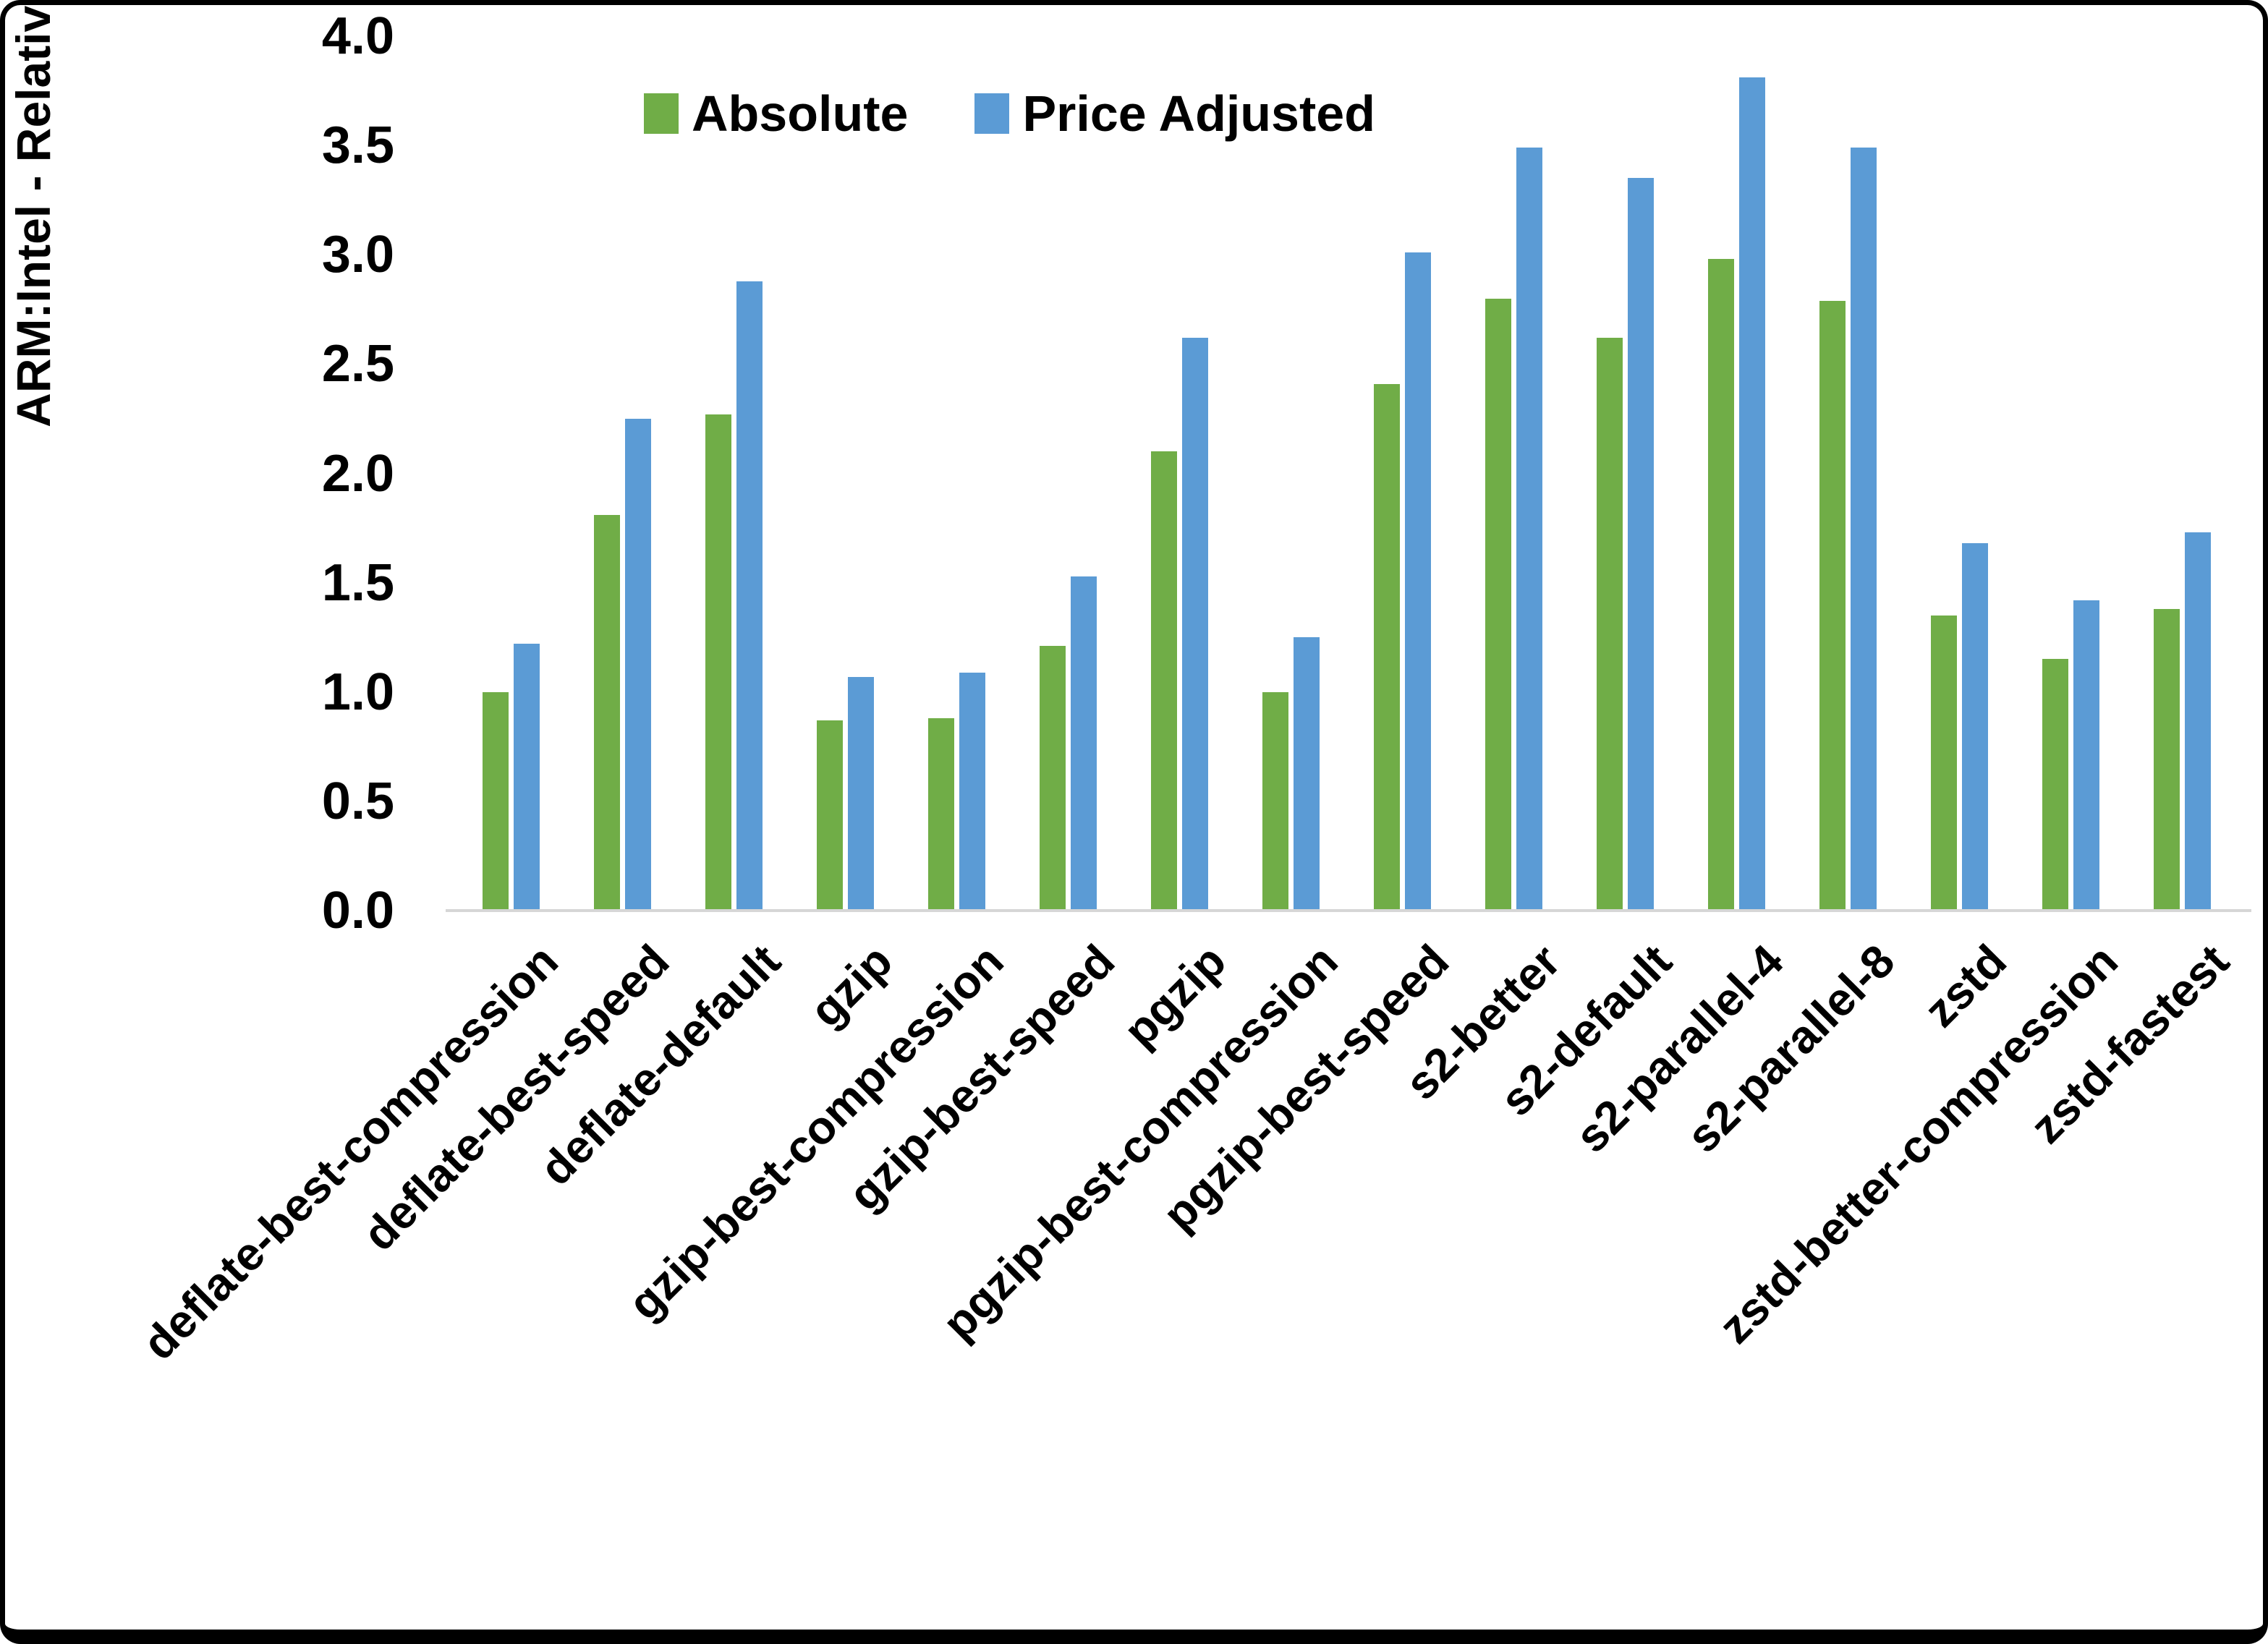 The height and width of the screenshot is (1644, 2268). Describe the element at coordinates (1164, 681) in the screenshot. I see `bar-absolute-pgzip` at that location.